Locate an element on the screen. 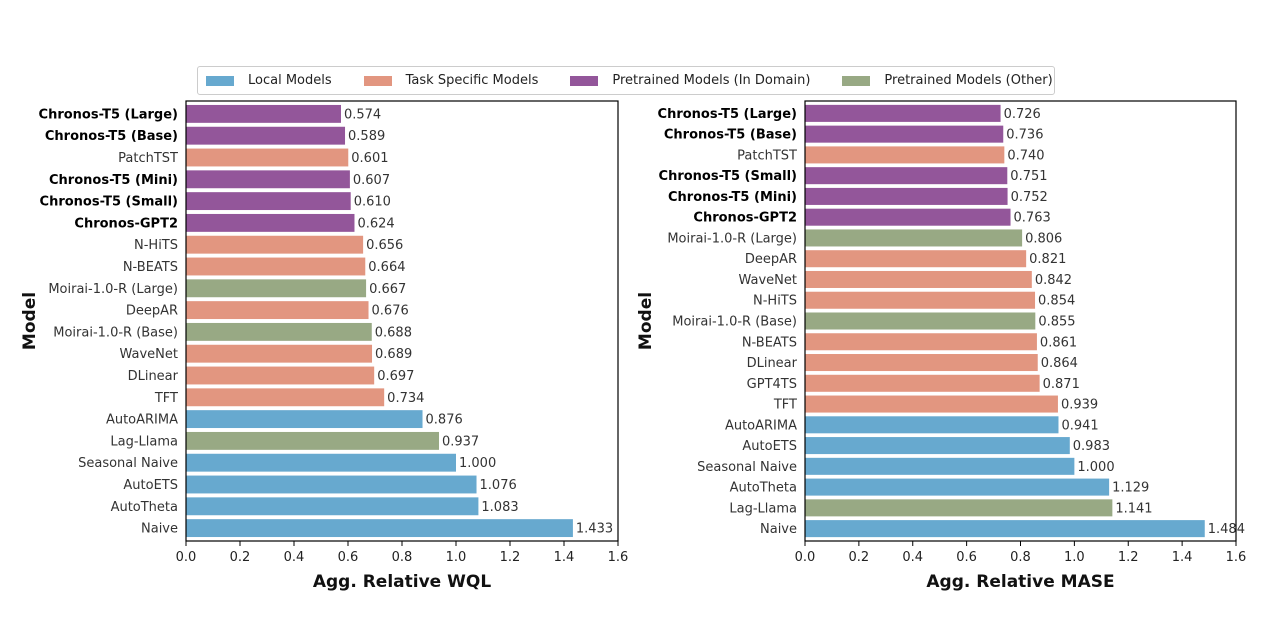 This screenshot has height=623, width=1281. legend-swatch-pretrained-other is located at coordinates (856, 80).